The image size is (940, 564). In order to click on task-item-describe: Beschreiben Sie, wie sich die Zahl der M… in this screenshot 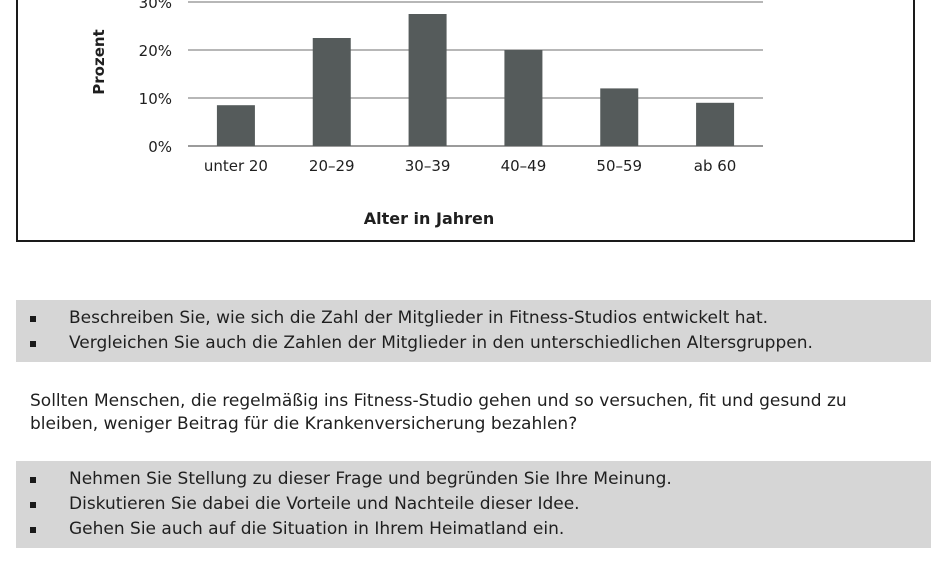, I will do `click(473, 318)`.